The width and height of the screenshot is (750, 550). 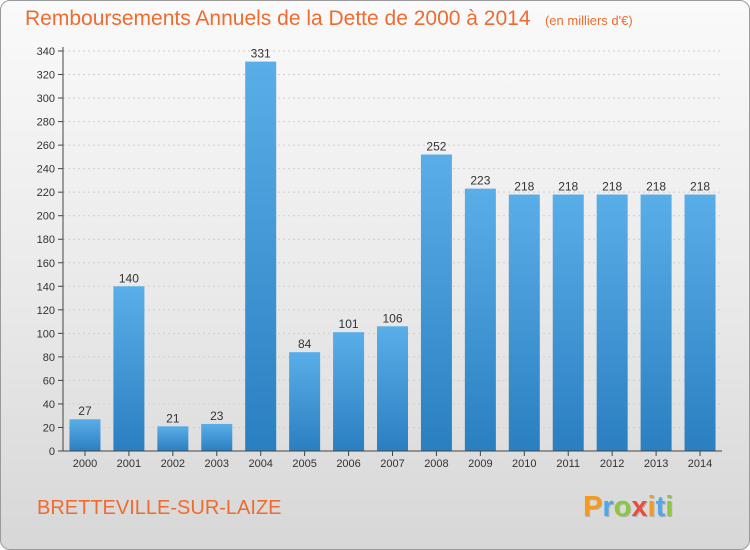 I want to click on data-label: 140, so click(x=129, y=278).